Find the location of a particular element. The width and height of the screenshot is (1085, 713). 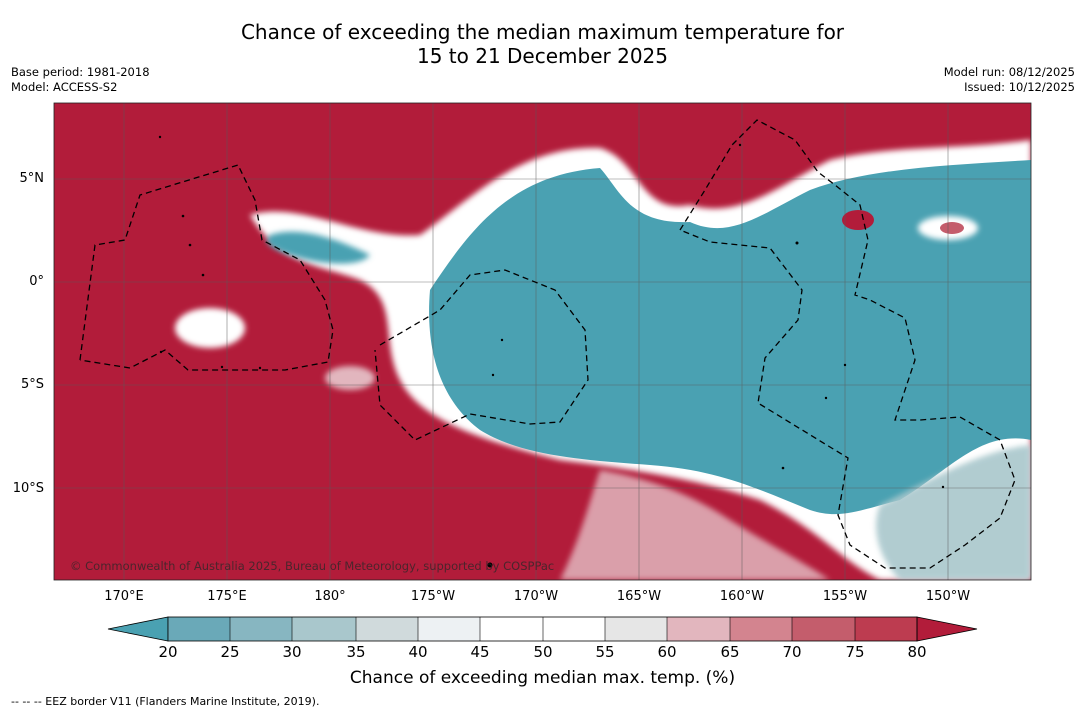

lon-label-160w: 160°W is located at coordinates (742, 596).